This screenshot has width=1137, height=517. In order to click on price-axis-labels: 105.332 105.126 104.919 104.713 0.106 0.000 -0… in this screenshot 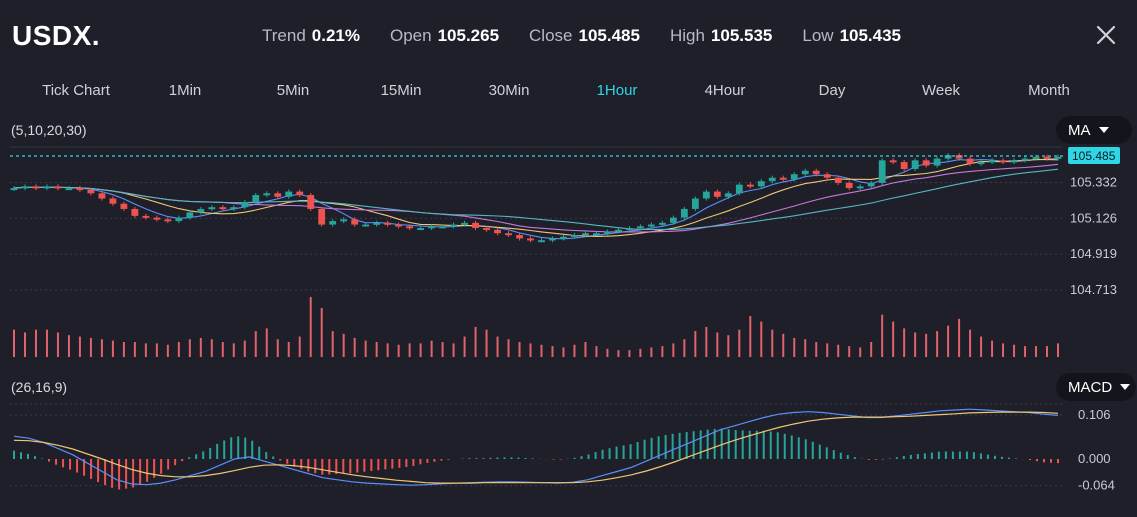, I will do `click(1093, 334)`.